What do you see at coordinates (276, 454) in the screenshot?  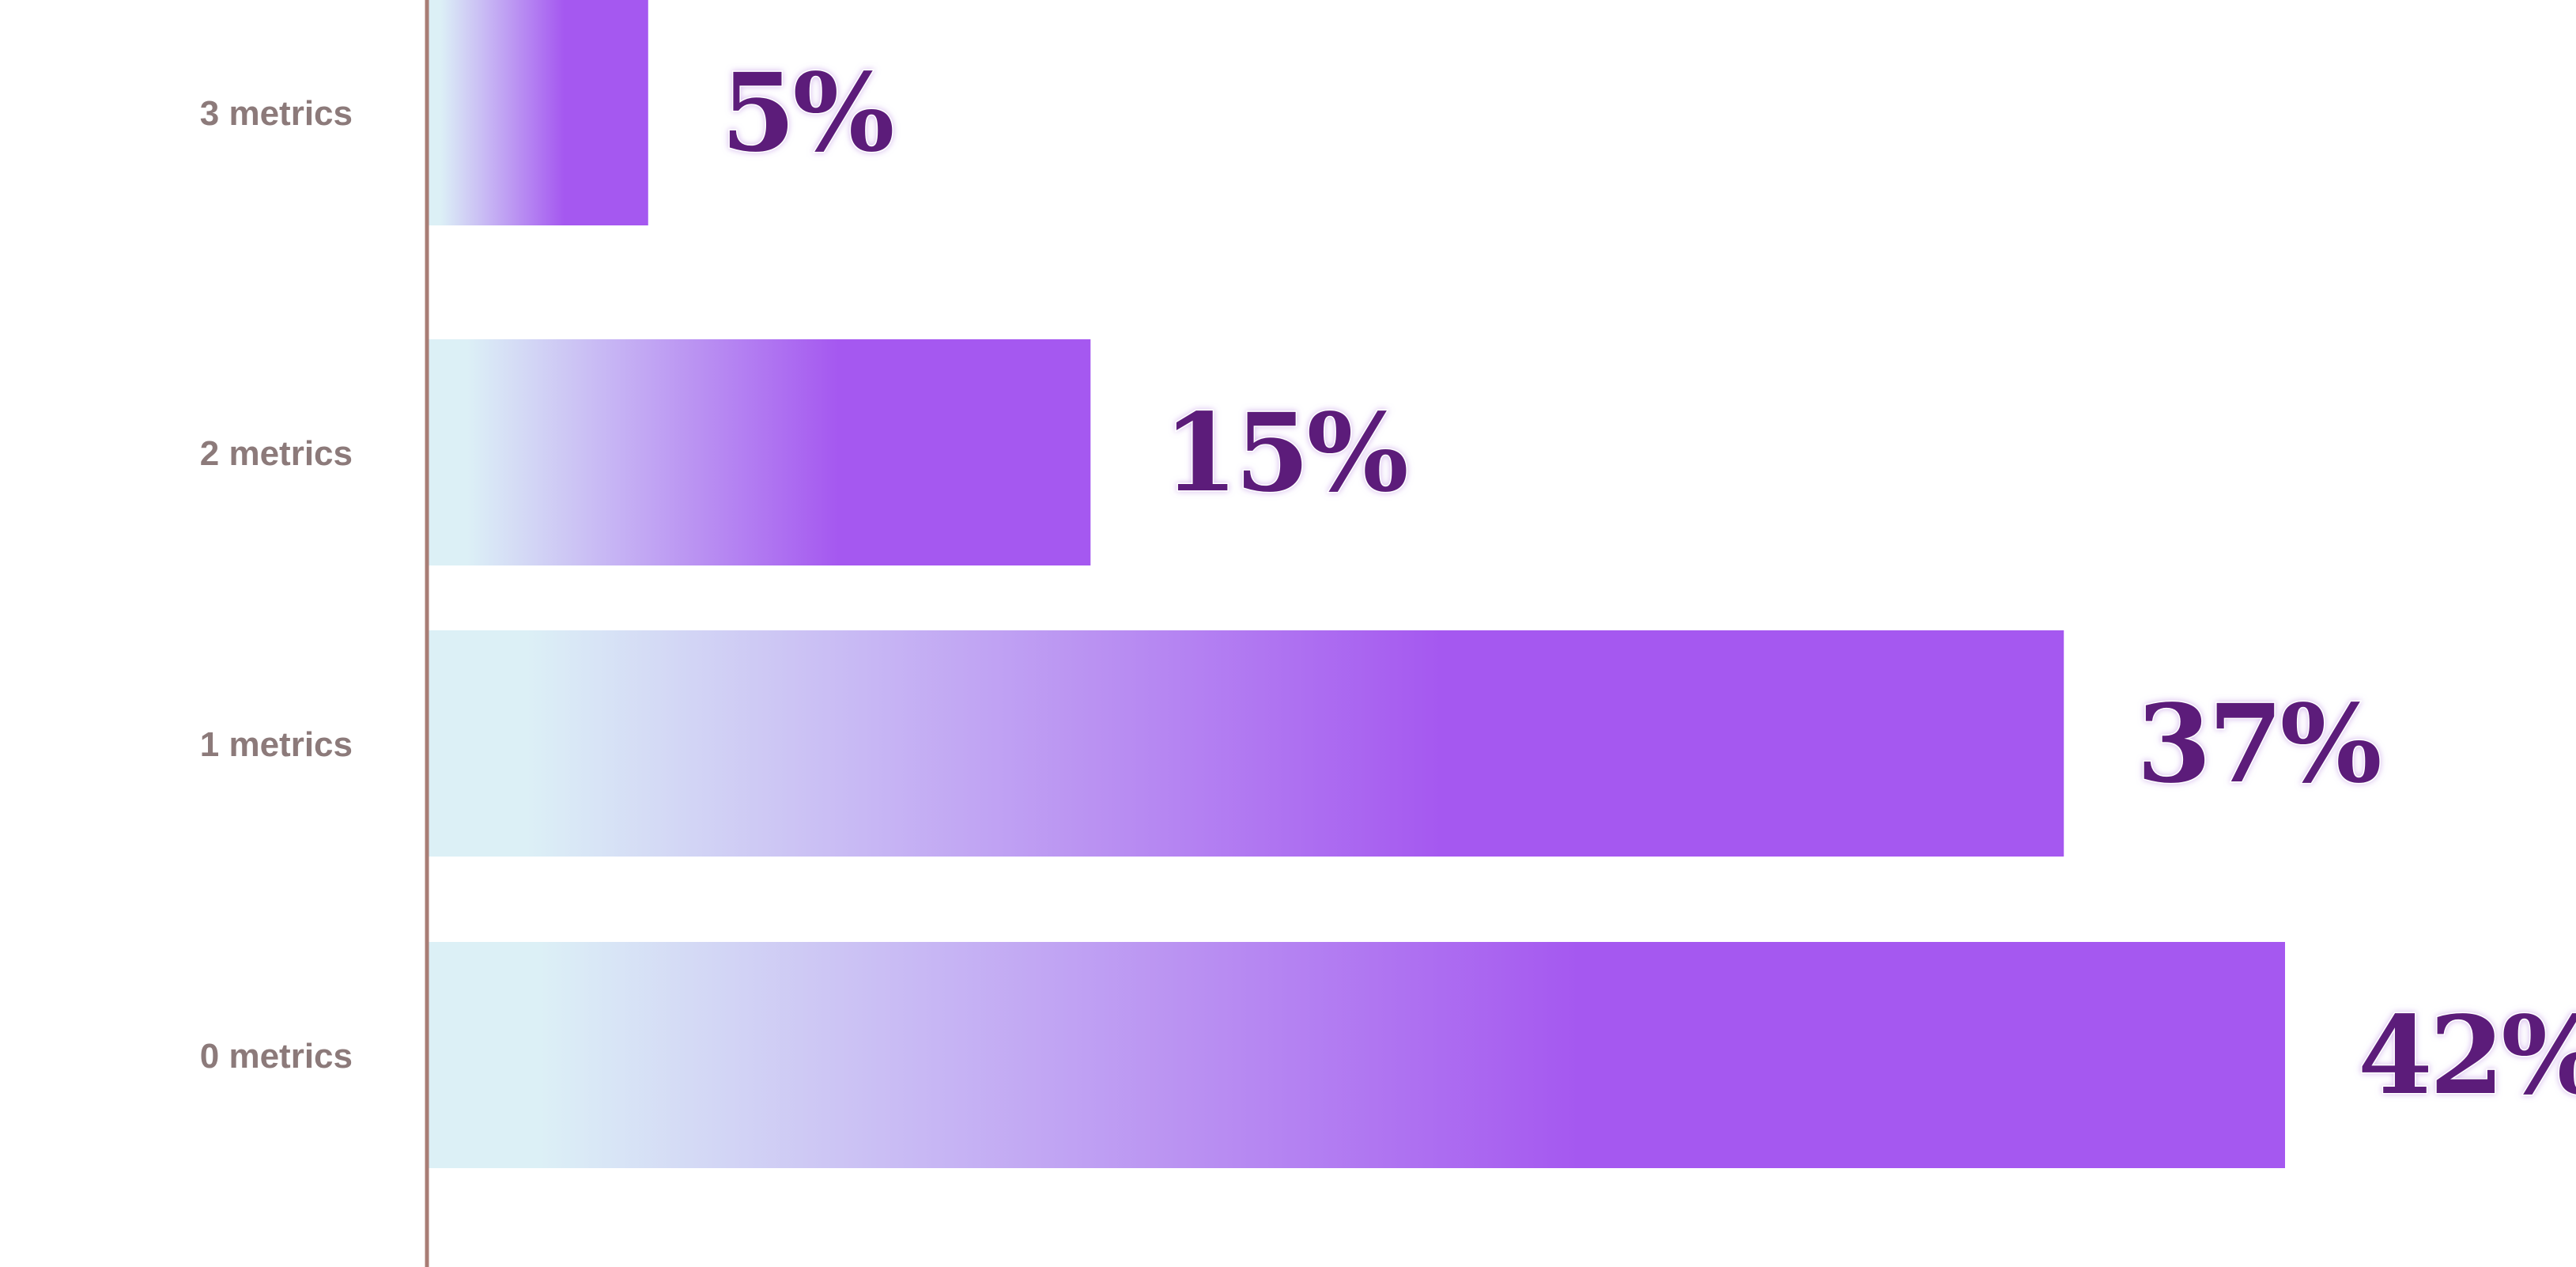 I see `category-label: 2 metrics` at bounding box center [276, 454].